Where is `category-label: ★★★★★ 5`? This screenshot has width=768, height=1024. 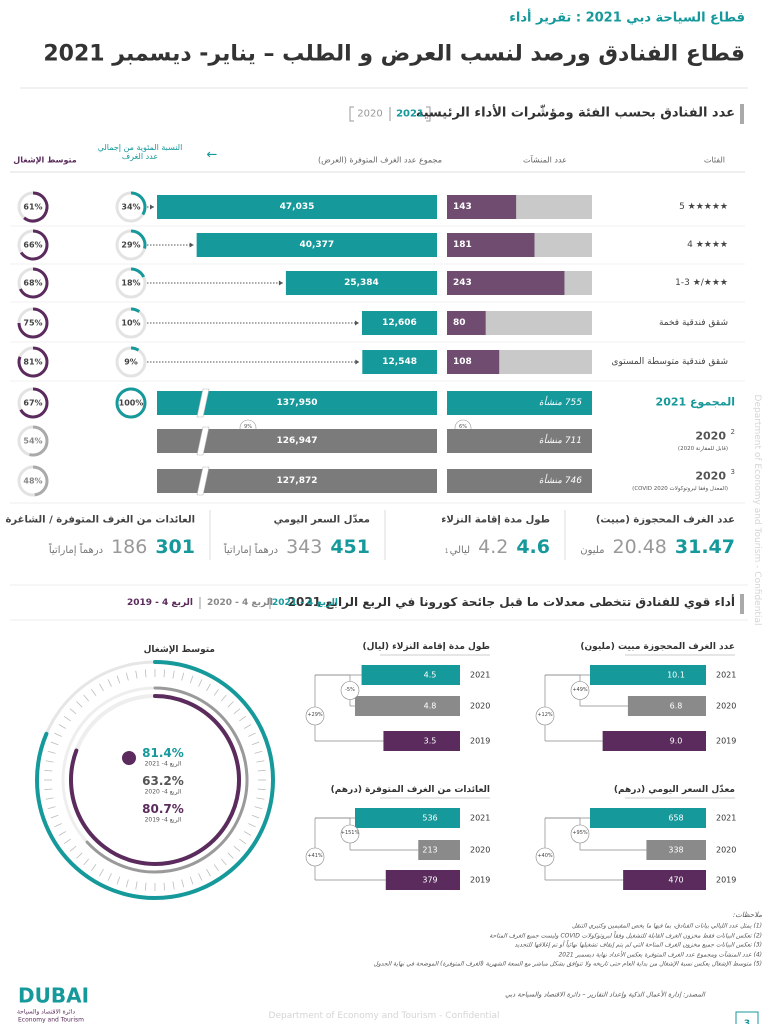
category-label: ★★★★★ 5 is located at coordinates (703, 206).